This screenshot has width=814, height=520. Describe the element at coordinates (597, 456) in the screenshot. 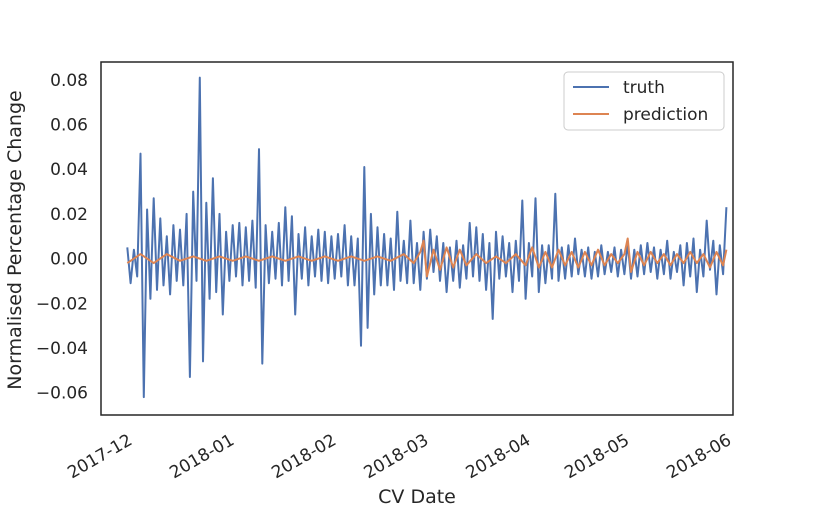

I see `x-tick-label: 2018-05` at that location.